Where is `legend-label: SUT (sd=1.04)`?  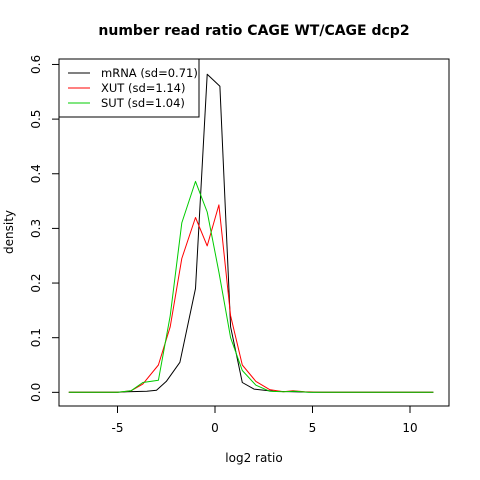 legend-label: SUT (sd=1.04) is located at coordinates (143, 103).